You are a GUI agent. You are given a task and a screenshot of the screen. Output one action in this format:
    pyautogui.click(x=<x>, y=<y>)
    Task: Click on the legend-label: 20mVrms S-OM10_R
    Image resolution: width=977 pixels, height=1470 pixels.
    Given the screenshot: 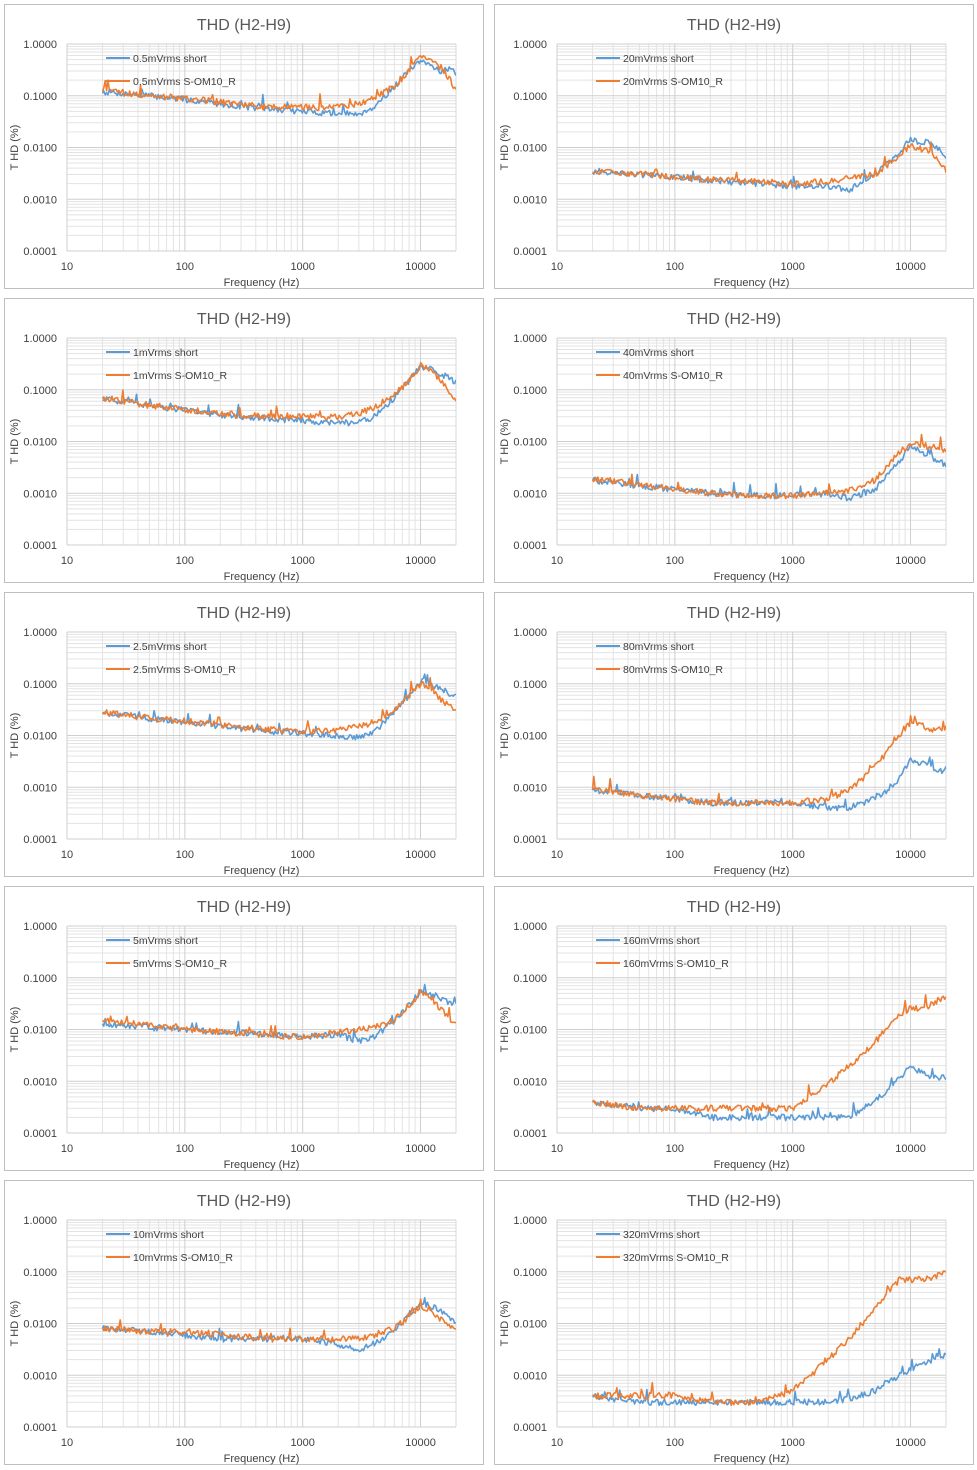 What is the action you would take?
    pyautogui.click(x=673, y=82)
    